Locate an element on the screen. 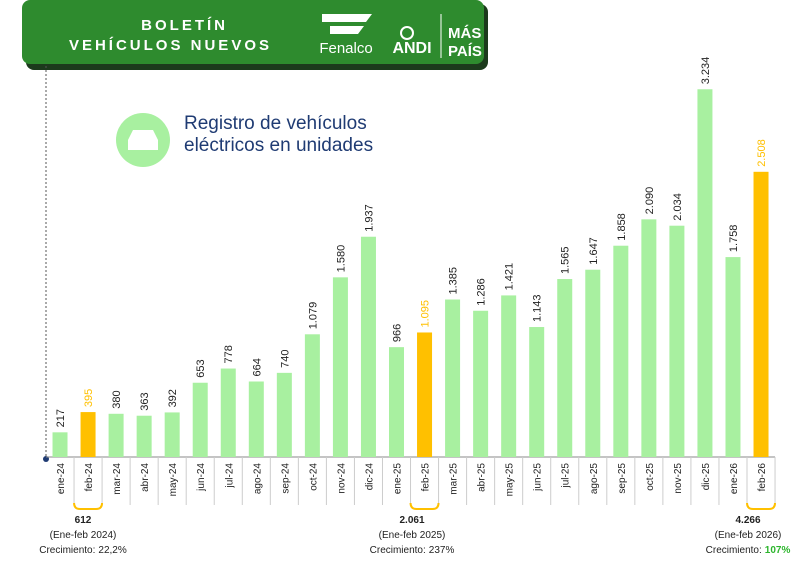 The image size is (811, 575). x-tick-label: mar-24 is located at coordinates (117, 479).